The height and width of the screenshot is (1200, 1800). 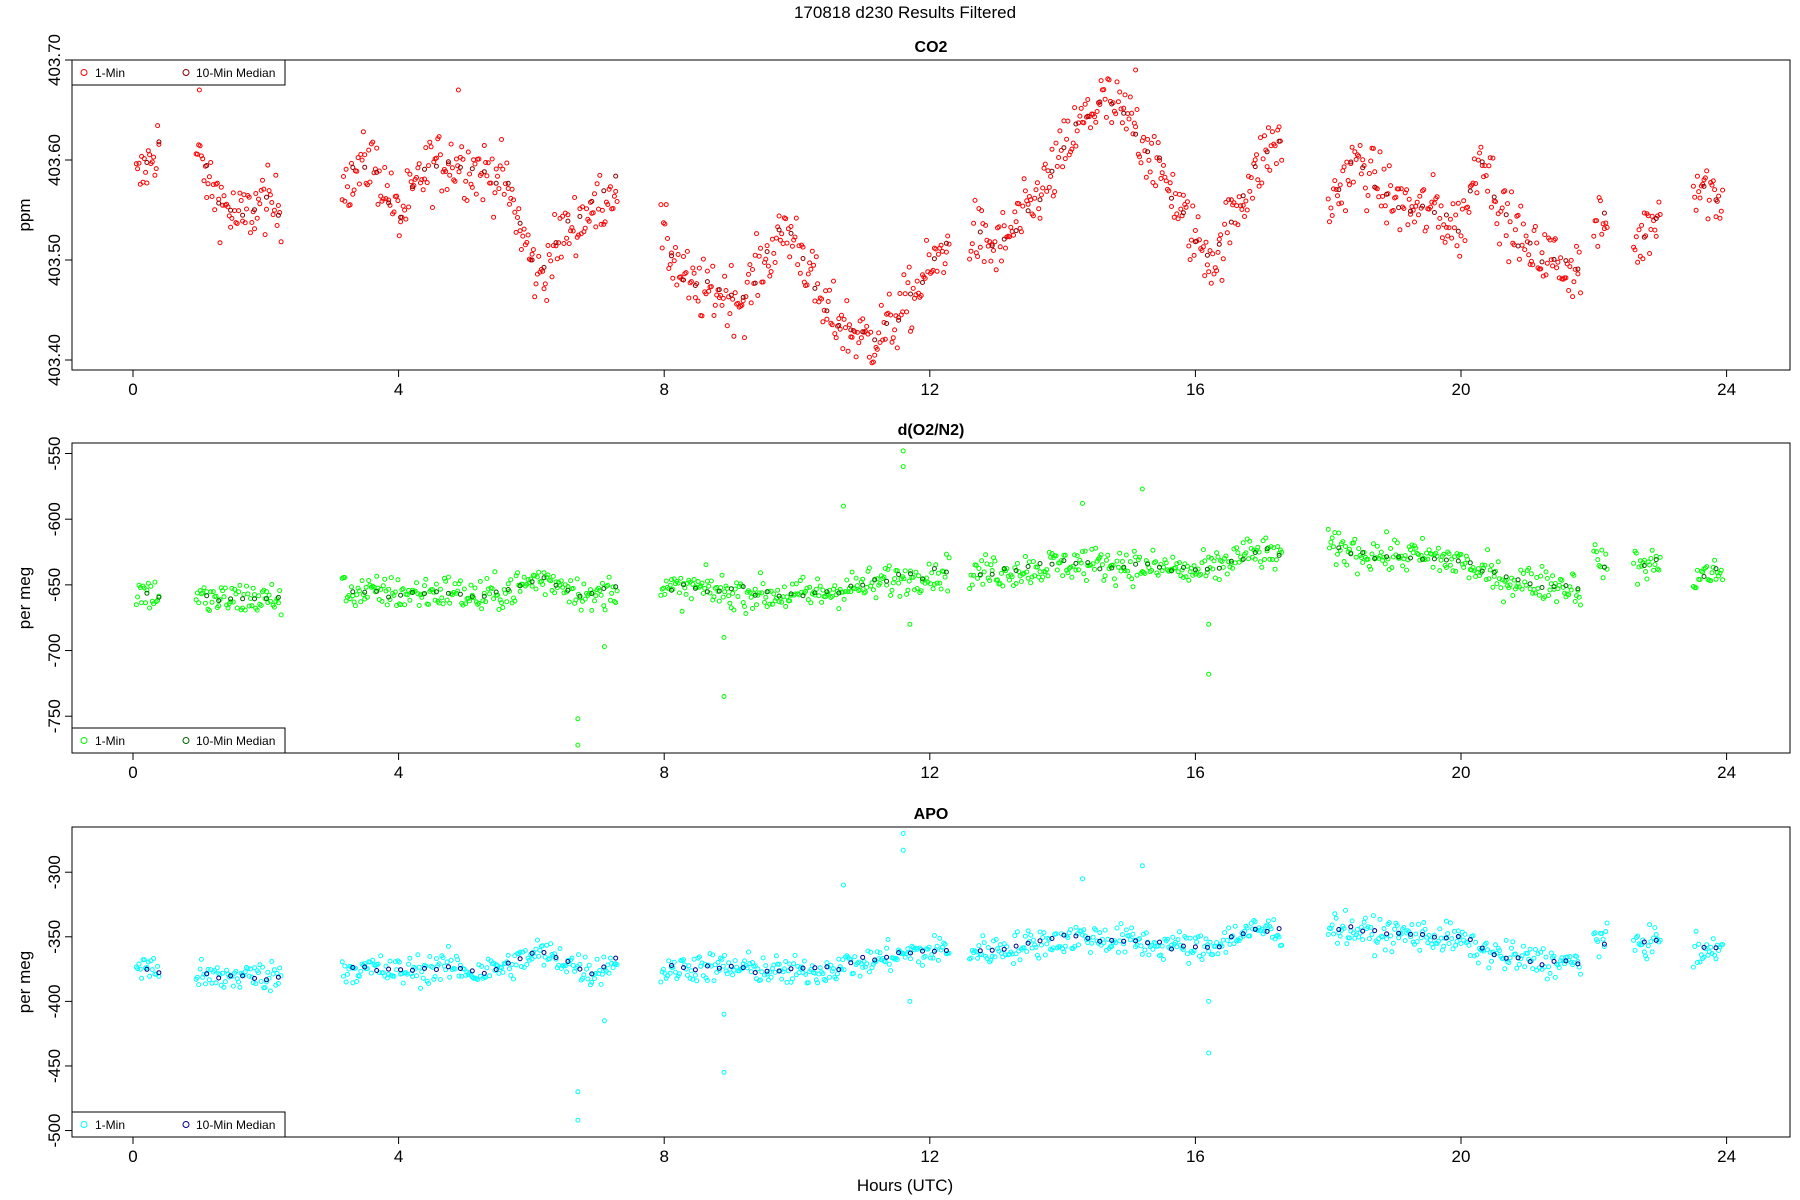 I want to click on median-points, so click(x=931, y=953).